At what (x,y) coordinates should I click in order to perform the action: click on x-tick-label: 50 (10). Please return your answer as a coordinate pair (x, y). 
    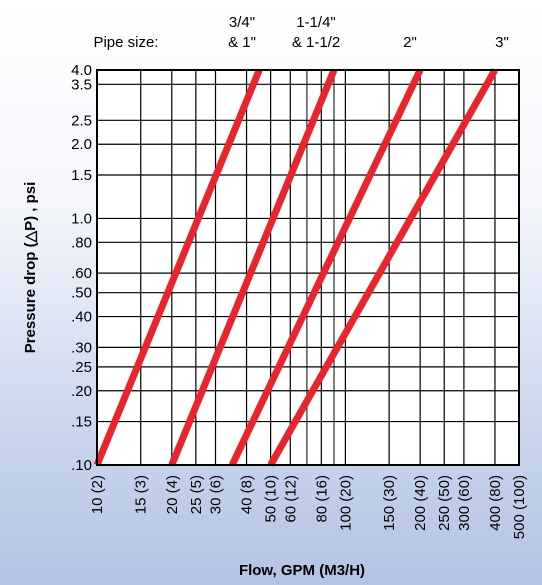
    Looking at the image, I should click on (271, 499).